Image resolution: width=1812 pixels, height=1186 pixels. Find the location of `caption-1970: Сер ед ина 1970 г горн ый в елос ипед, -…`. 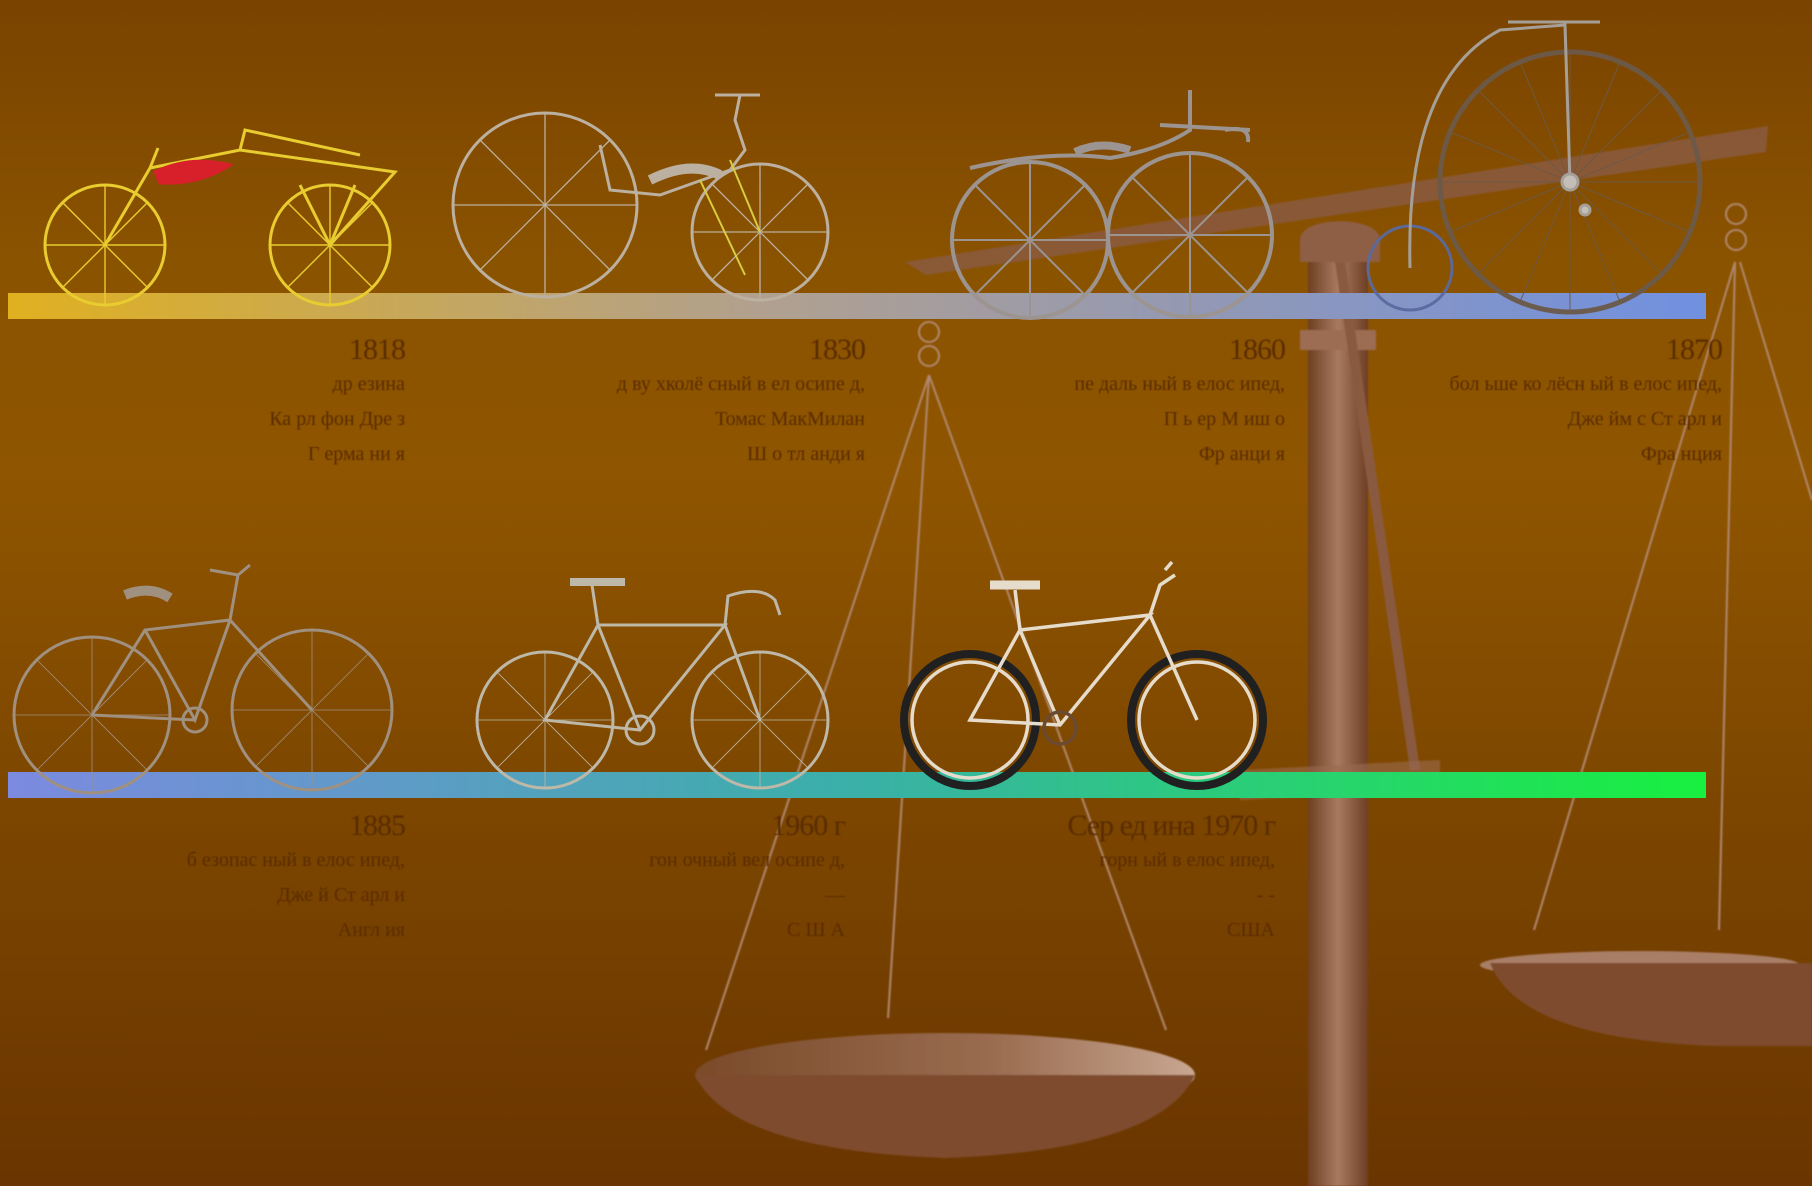

caption-1970: Сер ед ина 1970 г горн ый в елос ипед, -… is located at coordinates (1118, 878).